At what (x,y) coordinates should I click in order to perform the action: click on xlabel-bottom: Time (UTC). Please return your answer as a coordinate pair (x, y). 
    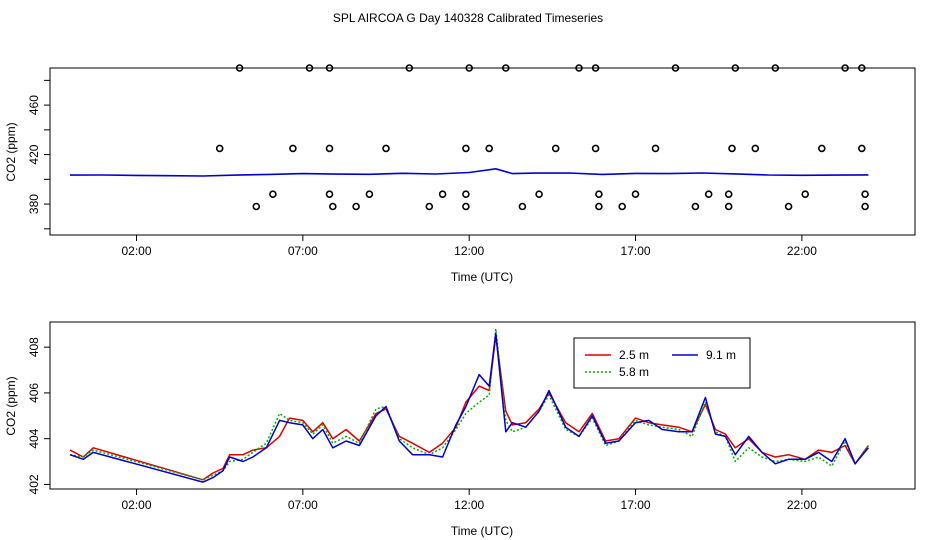
    Looking at the image, I should click on (482, 531).